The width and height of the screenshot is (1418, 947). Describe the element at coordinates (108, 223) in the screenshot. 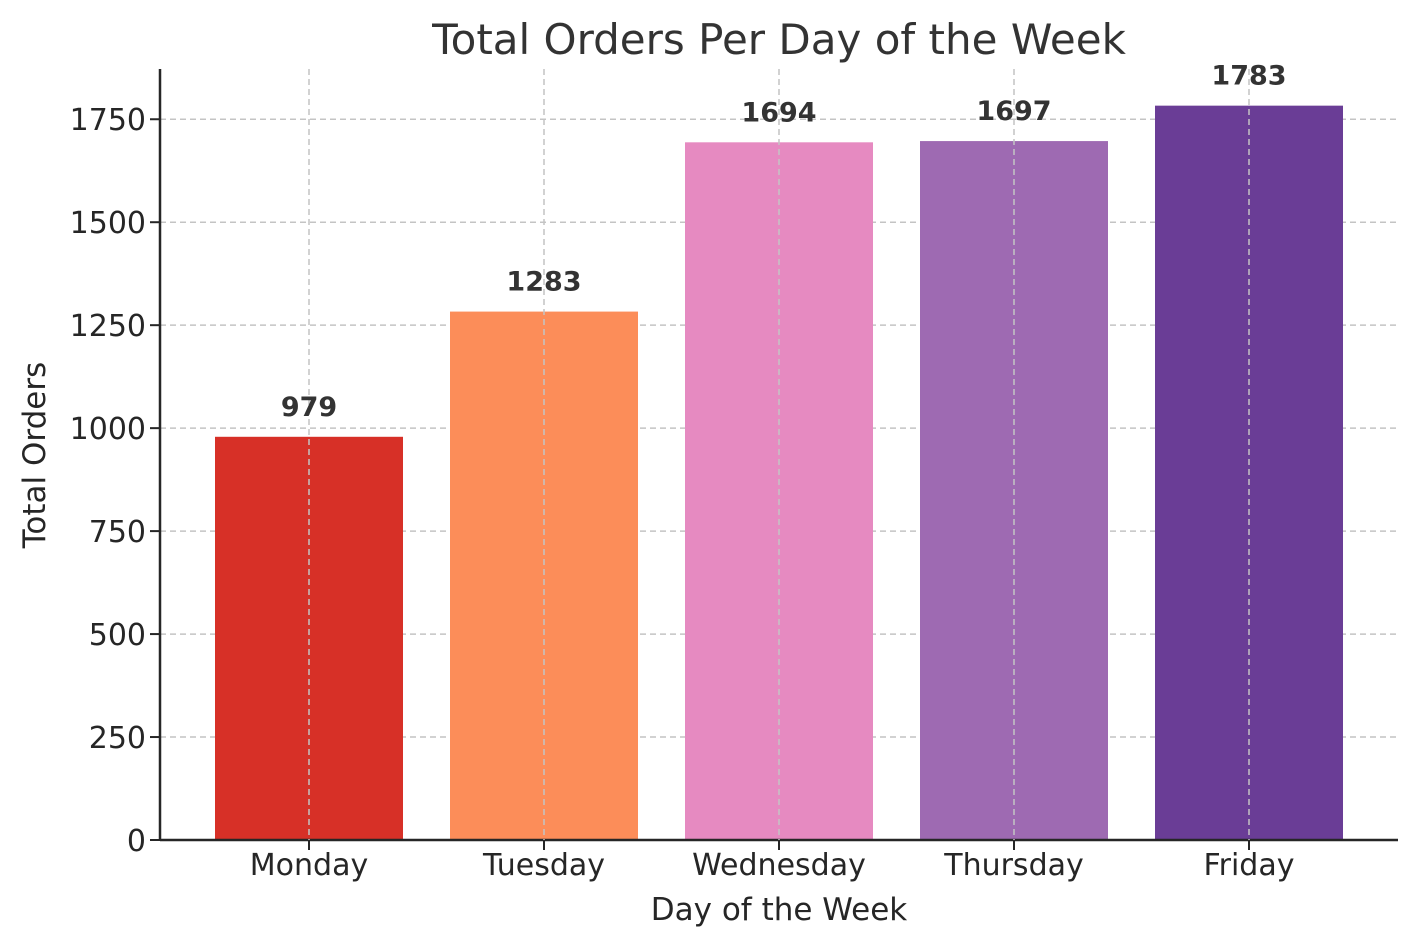

I see `y-tick-label: 1500` at that location.